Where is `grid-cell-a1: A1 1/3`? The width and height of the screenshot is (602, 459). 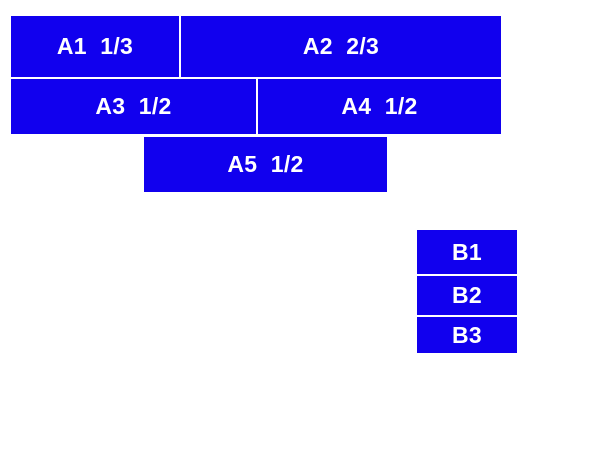
grid-cell-a1: A1 1/3 is located at coordinates (95, 46).